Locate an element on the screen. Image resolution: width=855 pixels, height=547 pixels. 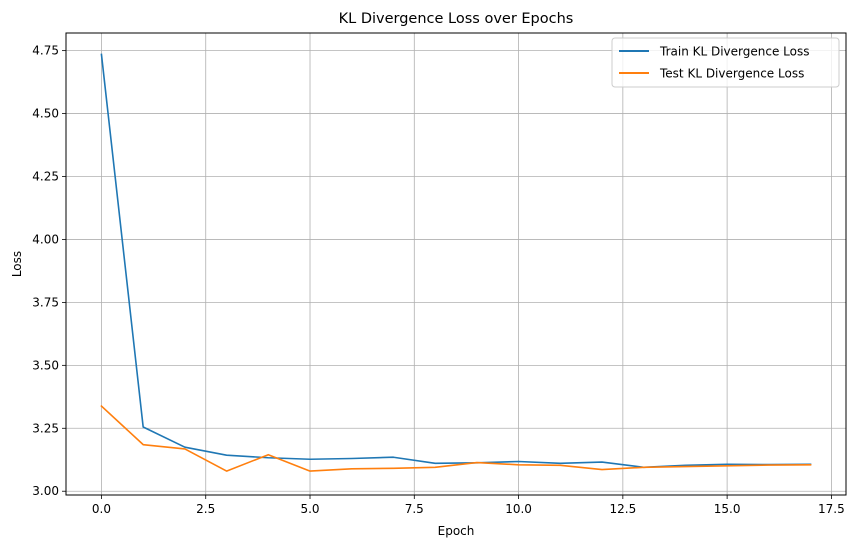
y-tick-label: 4.50 is located at coordinates (45, 114).